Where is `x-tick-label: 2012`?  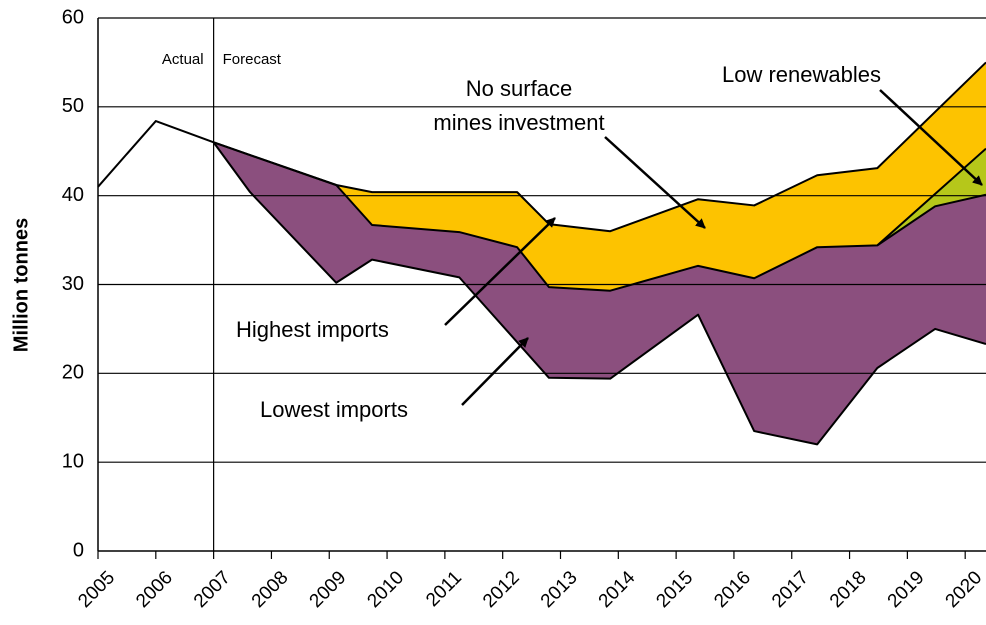
x-tick-label: 2012 is located at coordinates (501, 589).